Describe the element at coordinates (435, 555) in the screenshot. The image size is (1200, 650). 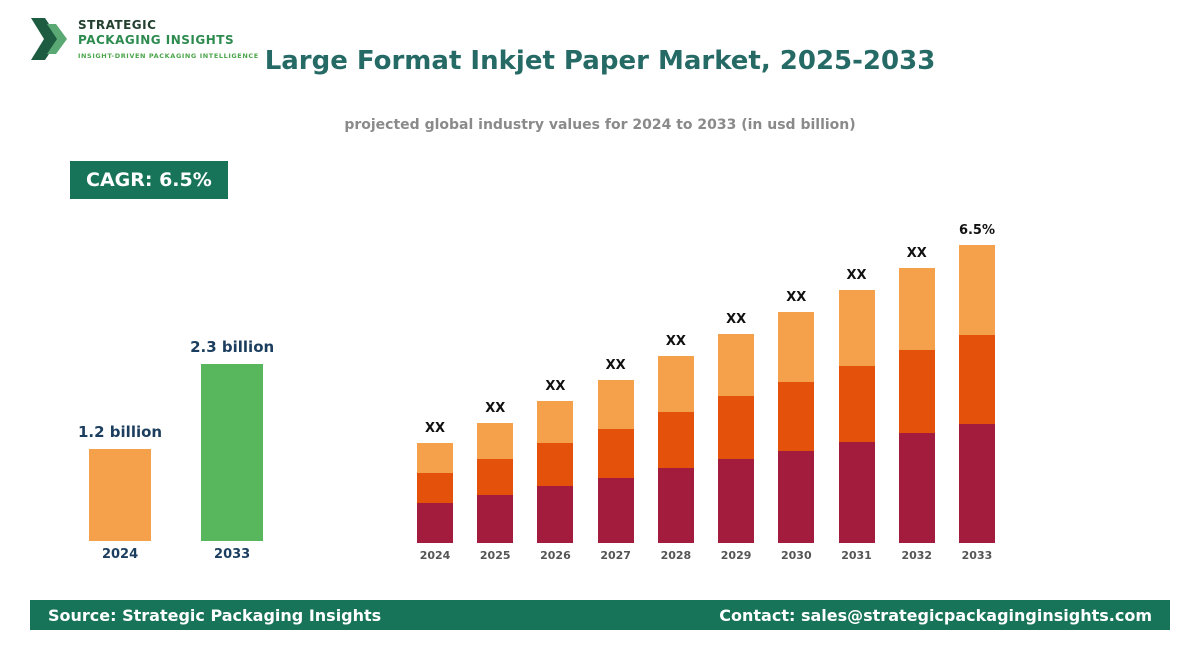
I see `year-label: 2024` at that location.